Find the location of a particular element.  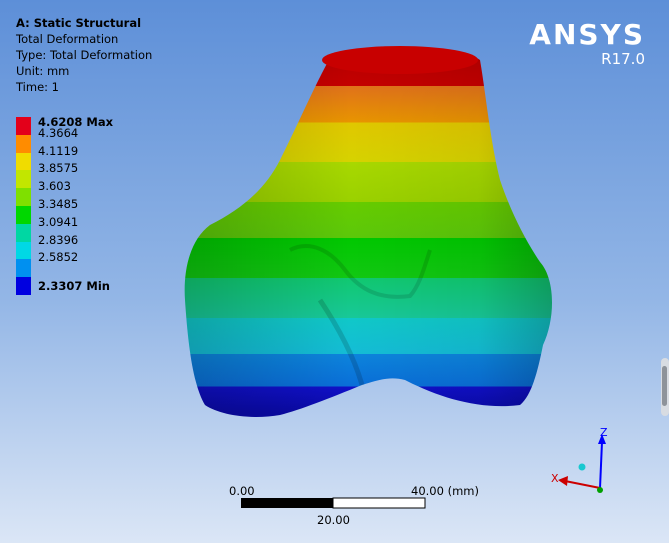

femur-groove is located at coordinates (360, 271).